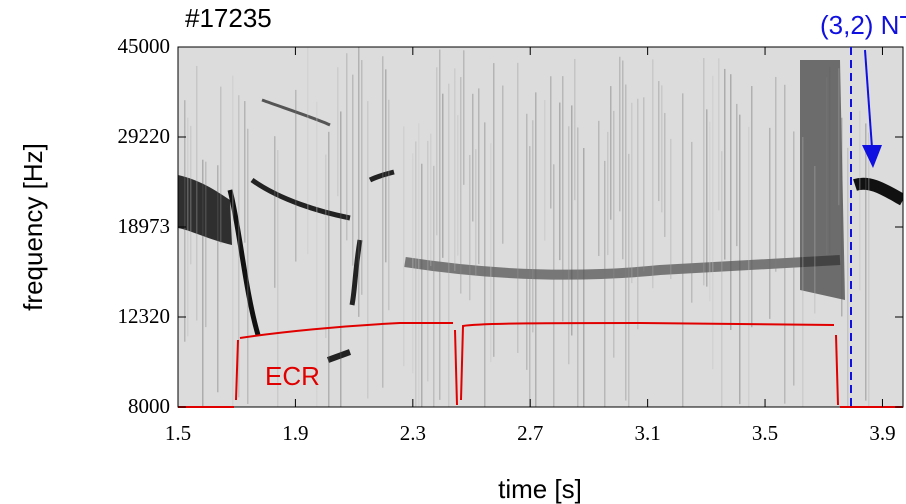 The image size is (906, 504). I want to click on y-tick-label: 8000, so click(149, 406).